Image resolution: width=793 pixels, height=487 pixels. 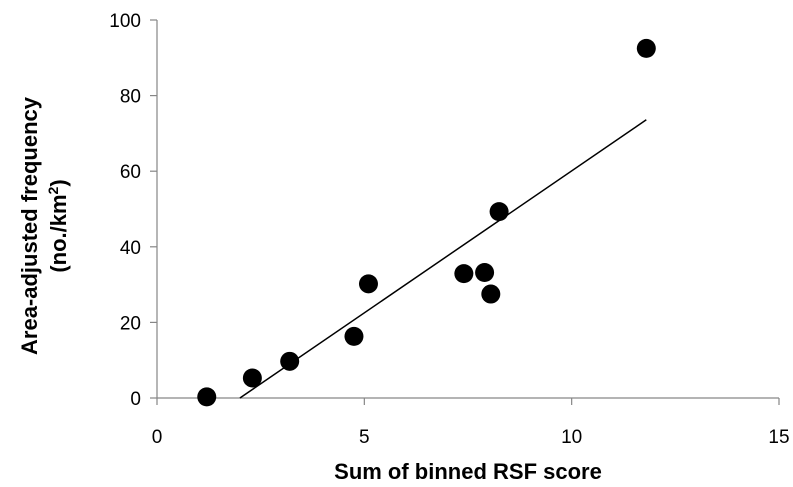 What do you see at coordinates (130, 323) in the screenshot?
I see `y-tick-label: 20` at bounding box center [130, 323].